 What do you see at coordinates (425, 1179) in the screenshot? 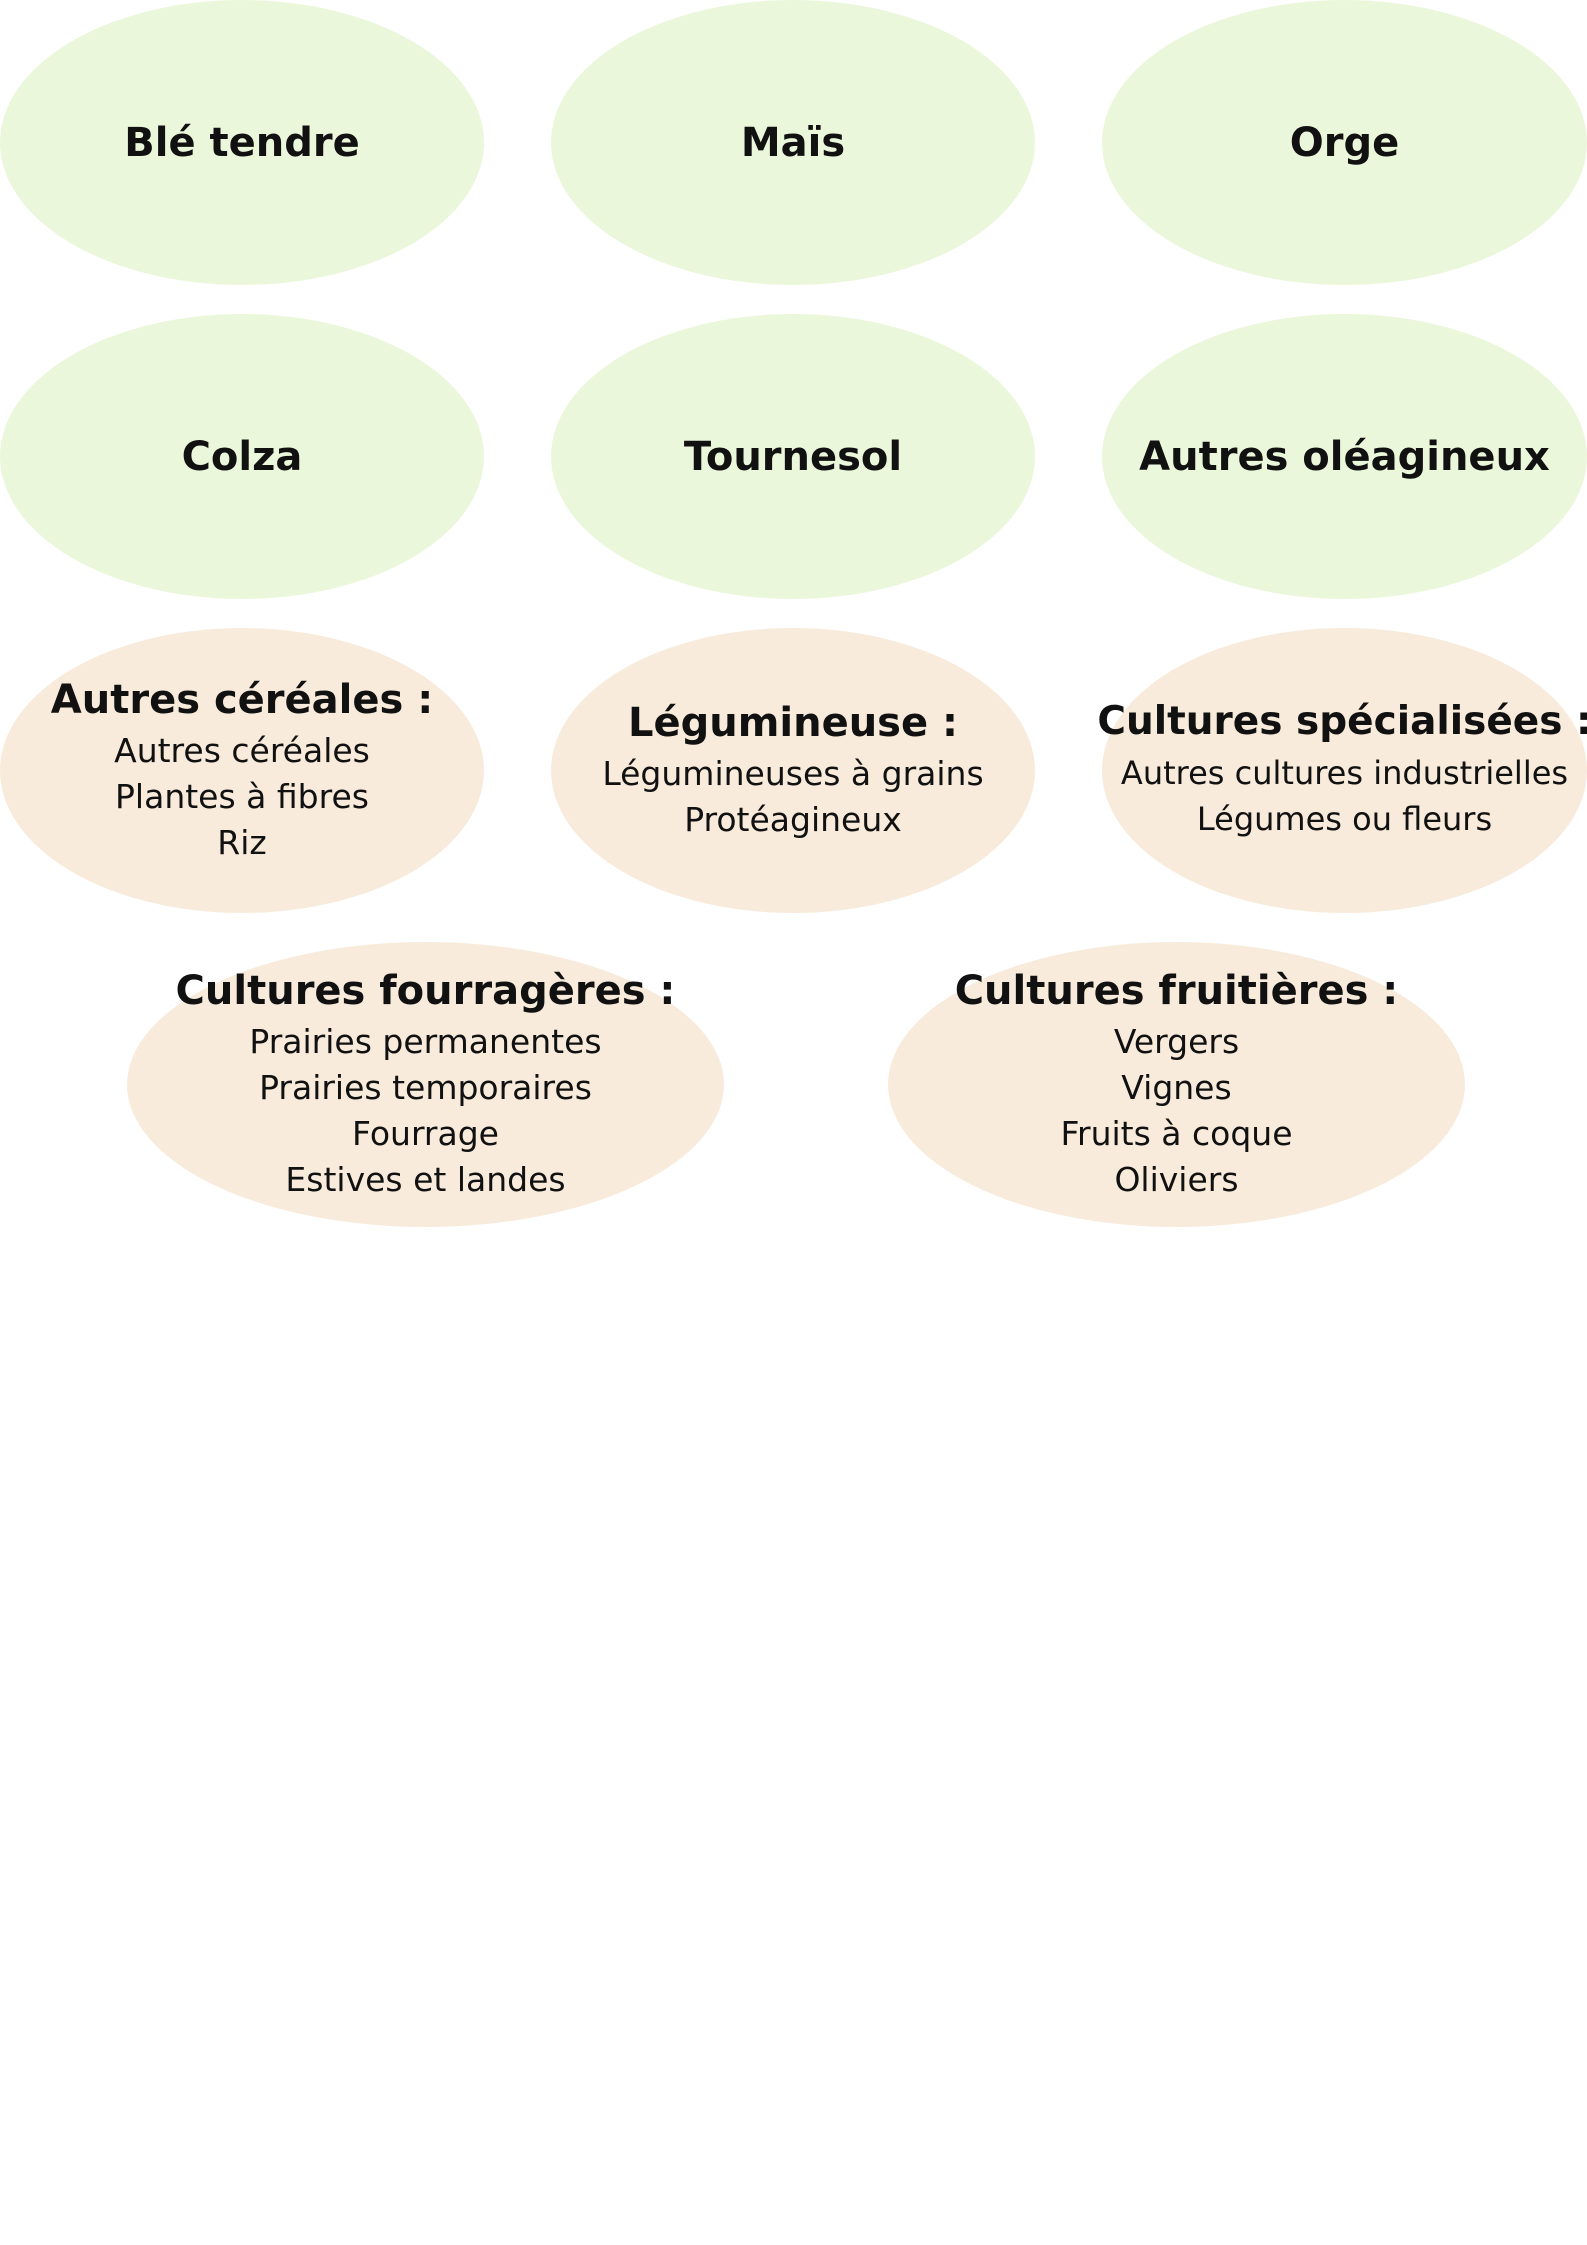
I see `crop-group-item: Estives et landes` at bounding box center [425, 1179].